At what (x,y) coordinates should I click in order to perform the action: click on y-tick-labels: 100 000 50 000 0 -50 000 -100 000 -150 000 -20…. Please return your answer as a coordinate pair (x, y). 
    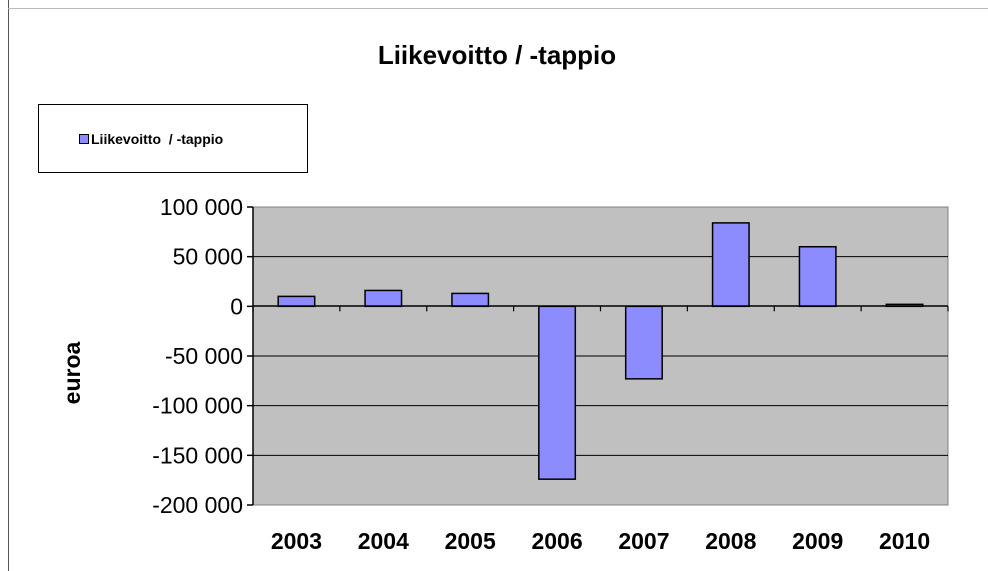
    Looking at the image, I should click on (197, 356).